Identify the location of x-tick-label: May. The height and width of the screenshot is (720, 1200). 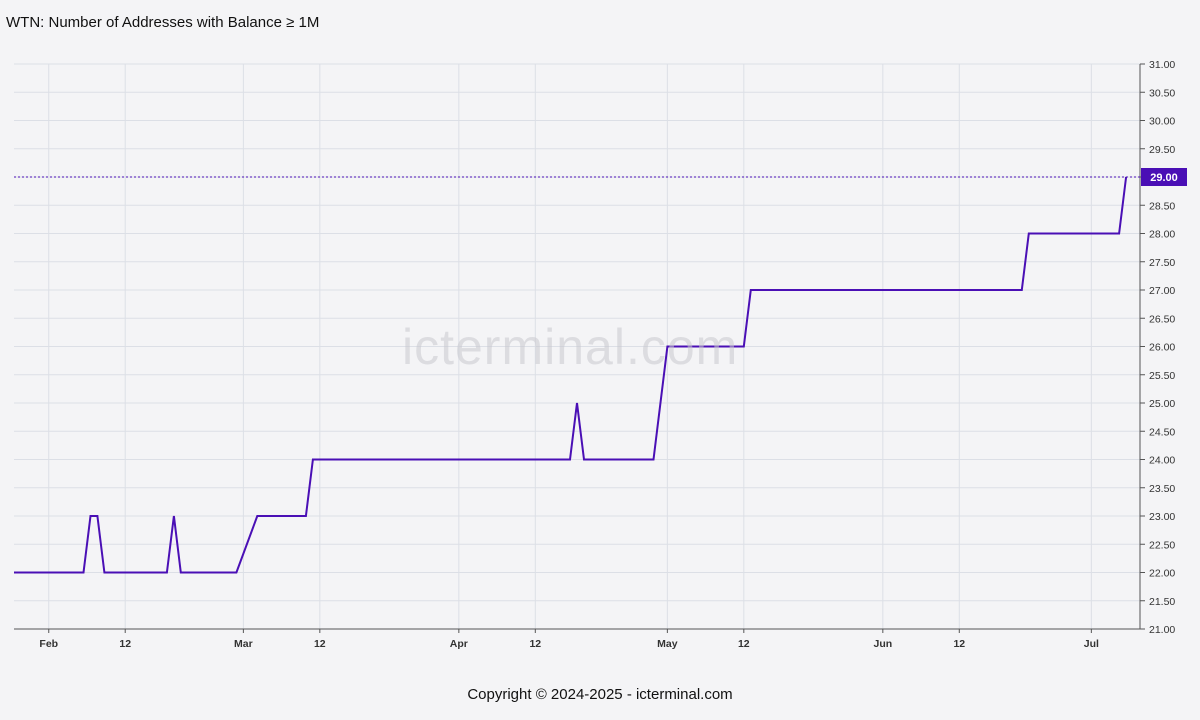
(667, 644).